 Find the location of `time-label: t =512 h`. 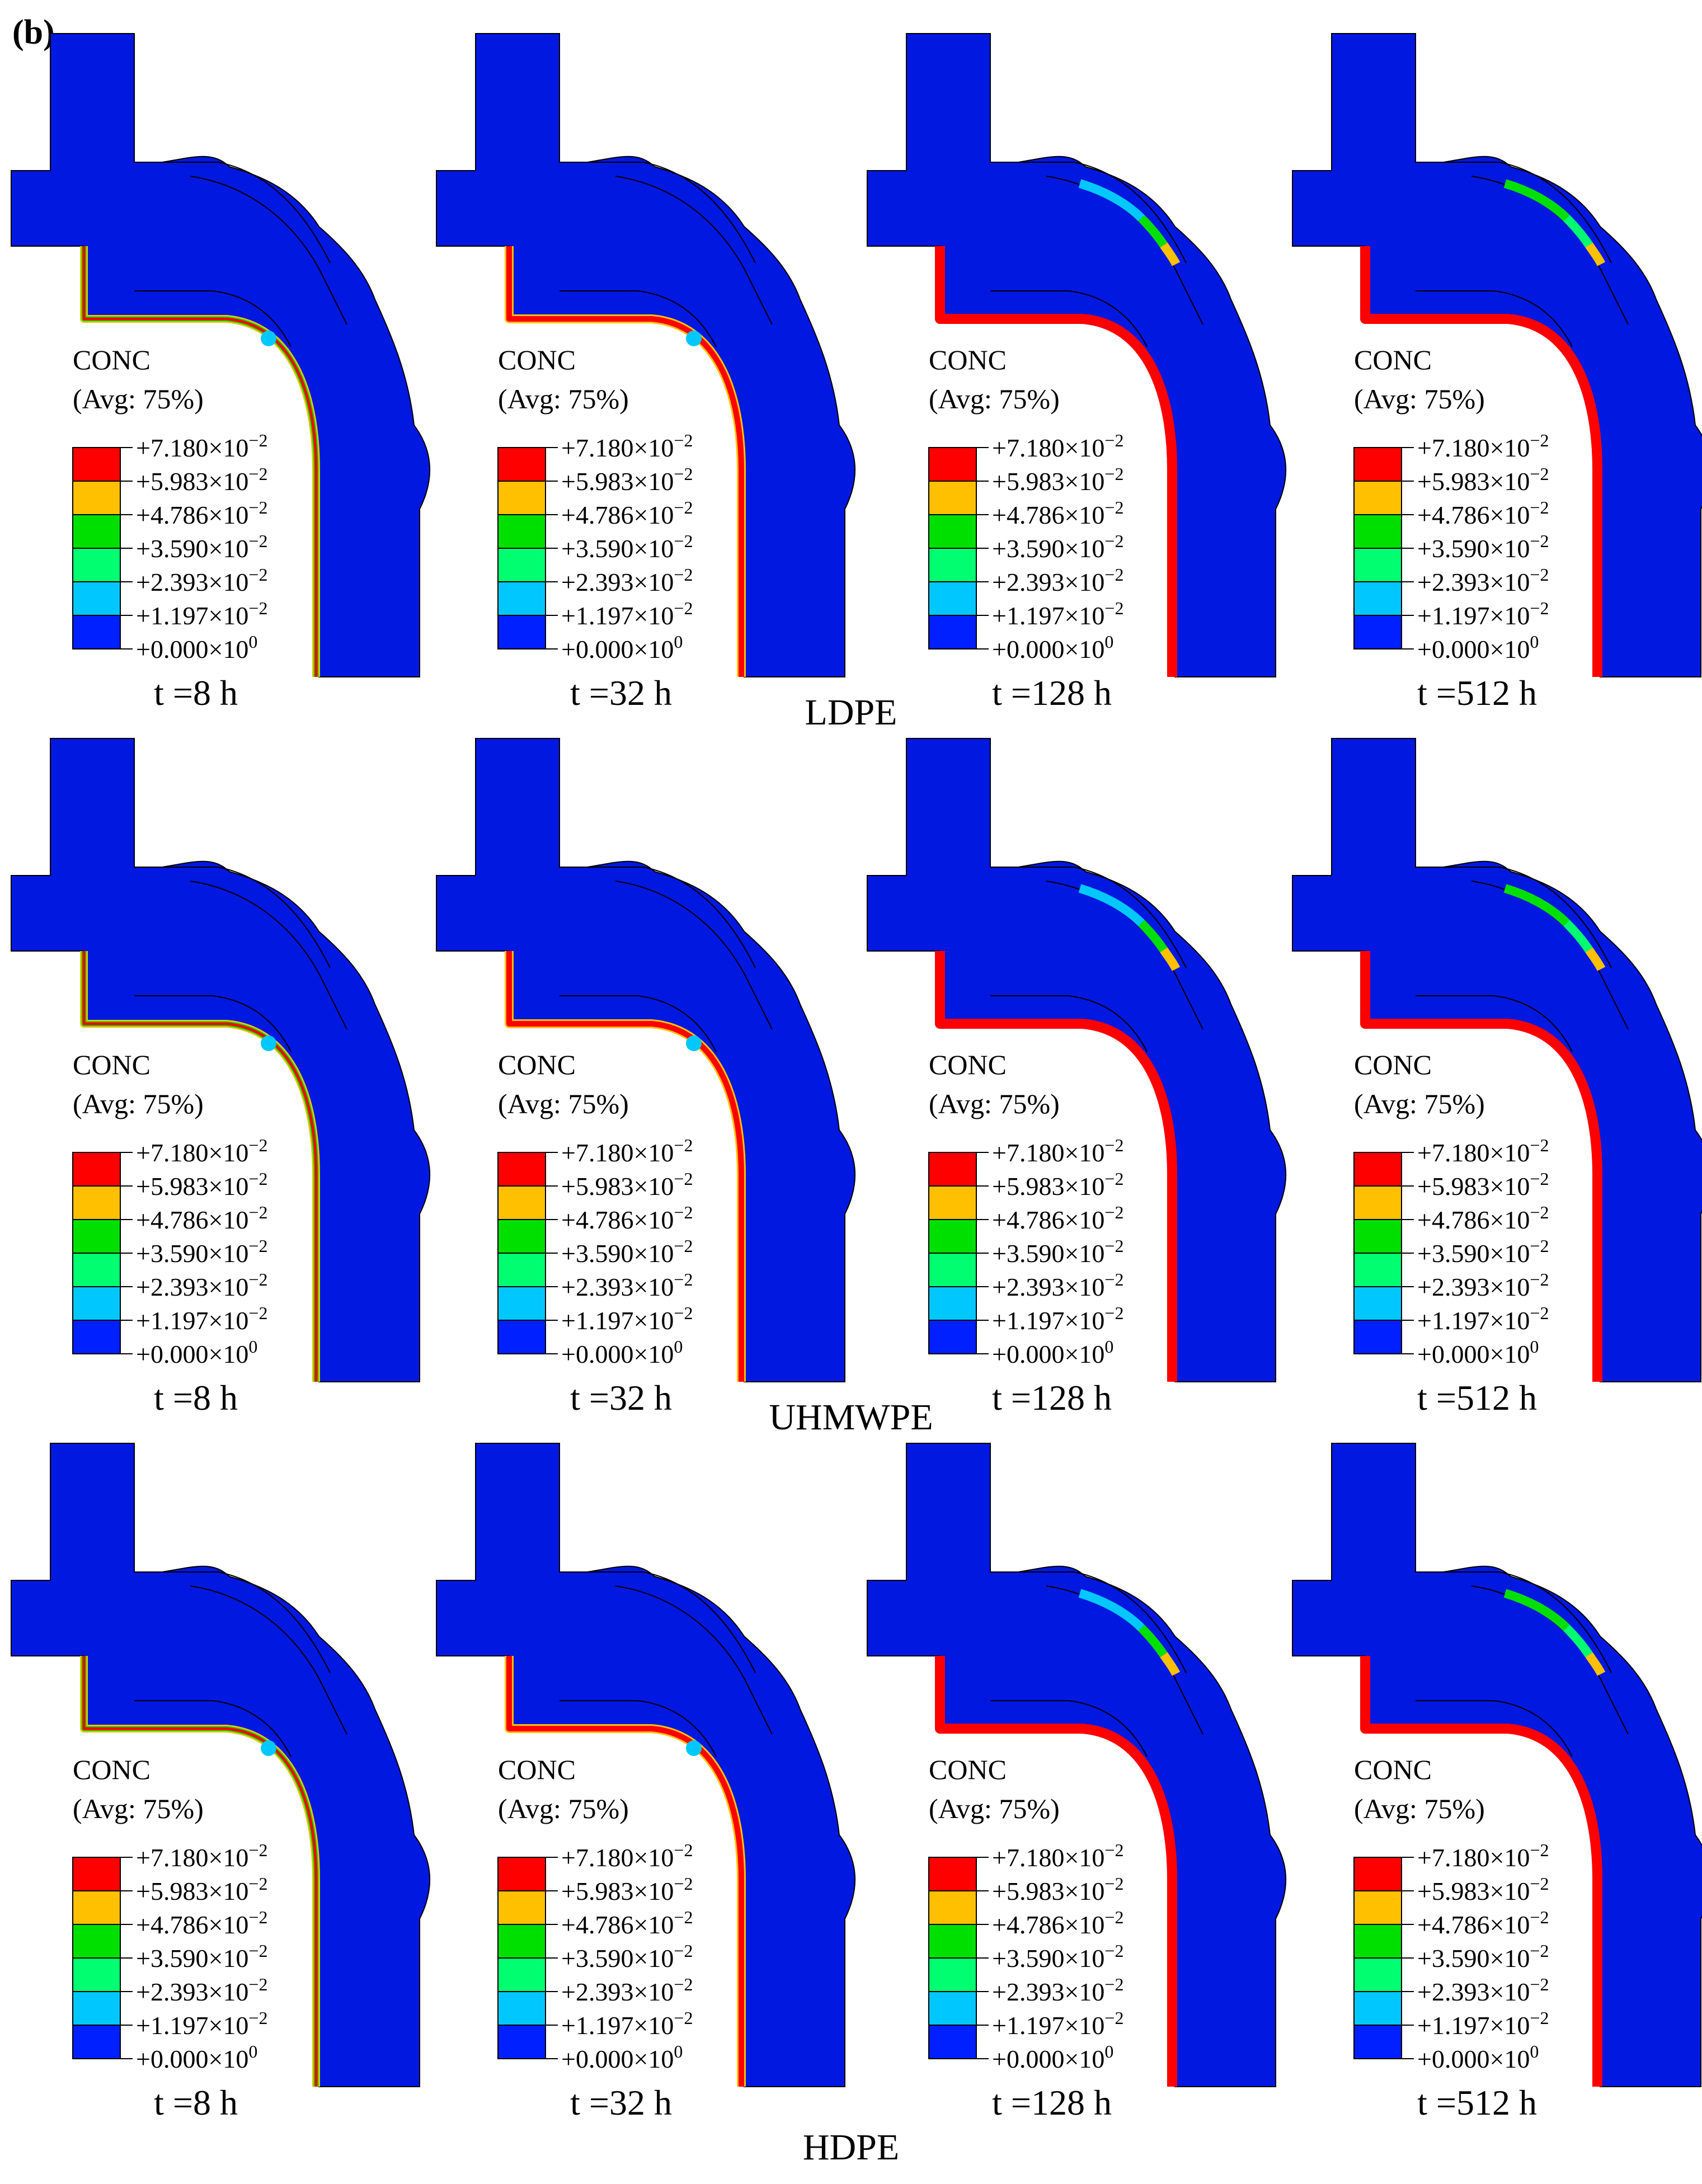

time-label: t =512 h is located at coordinates (1477, 2102).